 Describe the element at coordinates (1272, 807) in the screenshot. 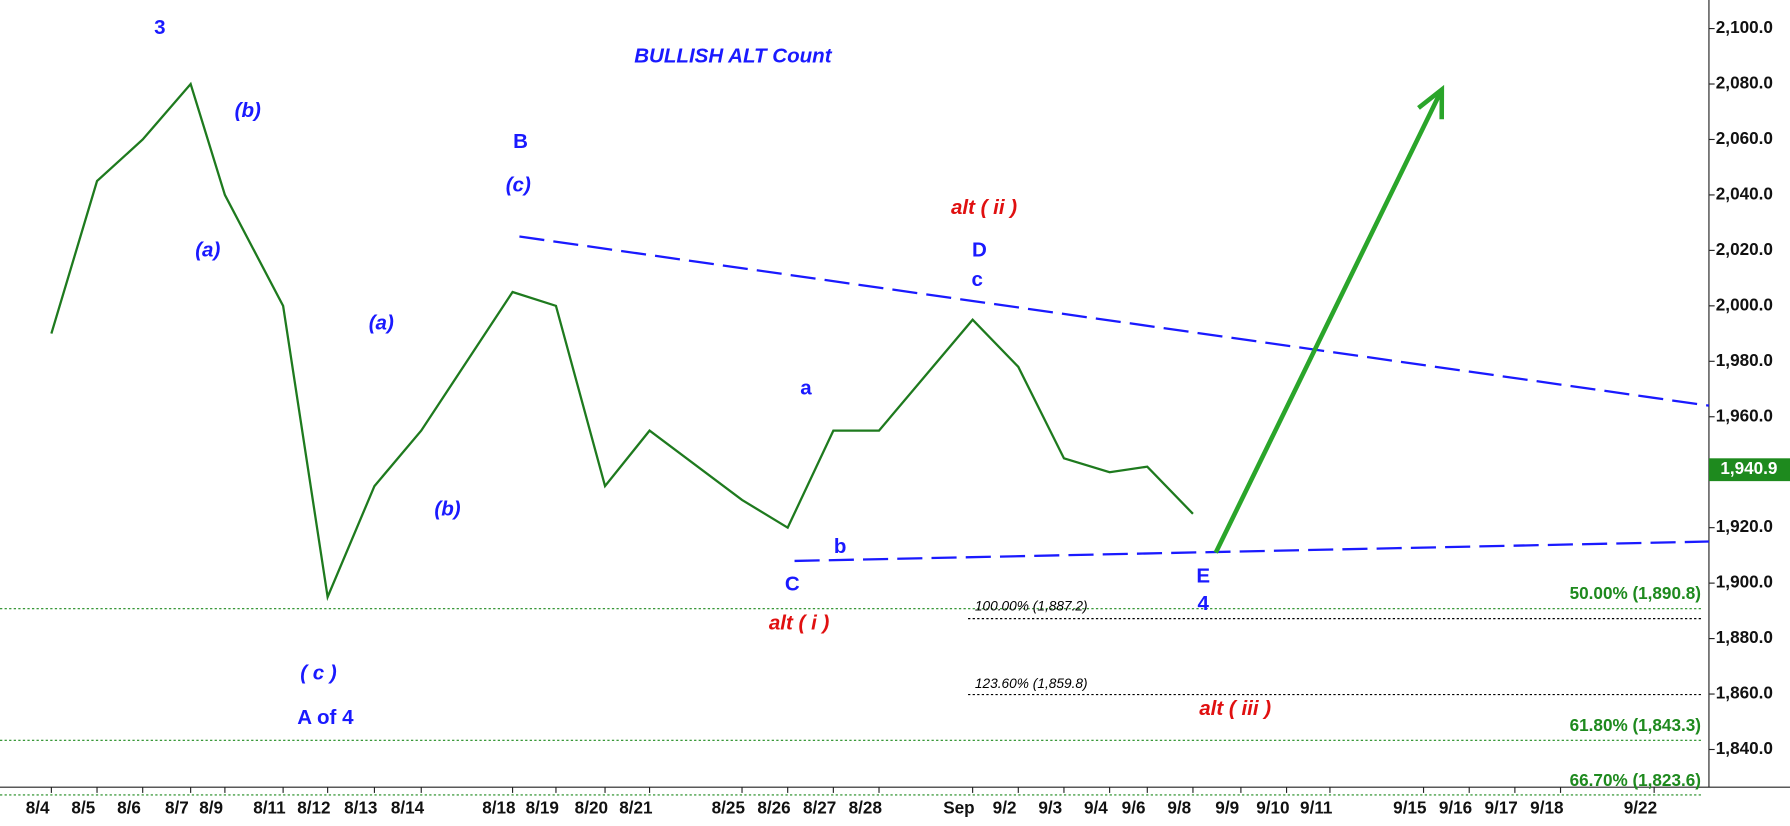

I see `x-tick-label: 9/10` at that location.